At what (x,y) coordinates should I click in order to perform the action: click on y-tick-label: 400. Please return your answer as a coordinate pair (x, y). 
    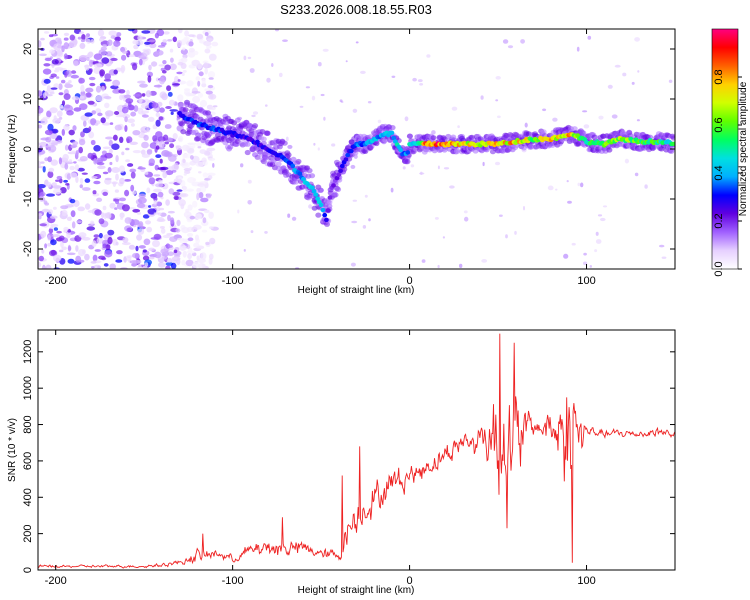
    Looking at the image, I should click on (28, 497).